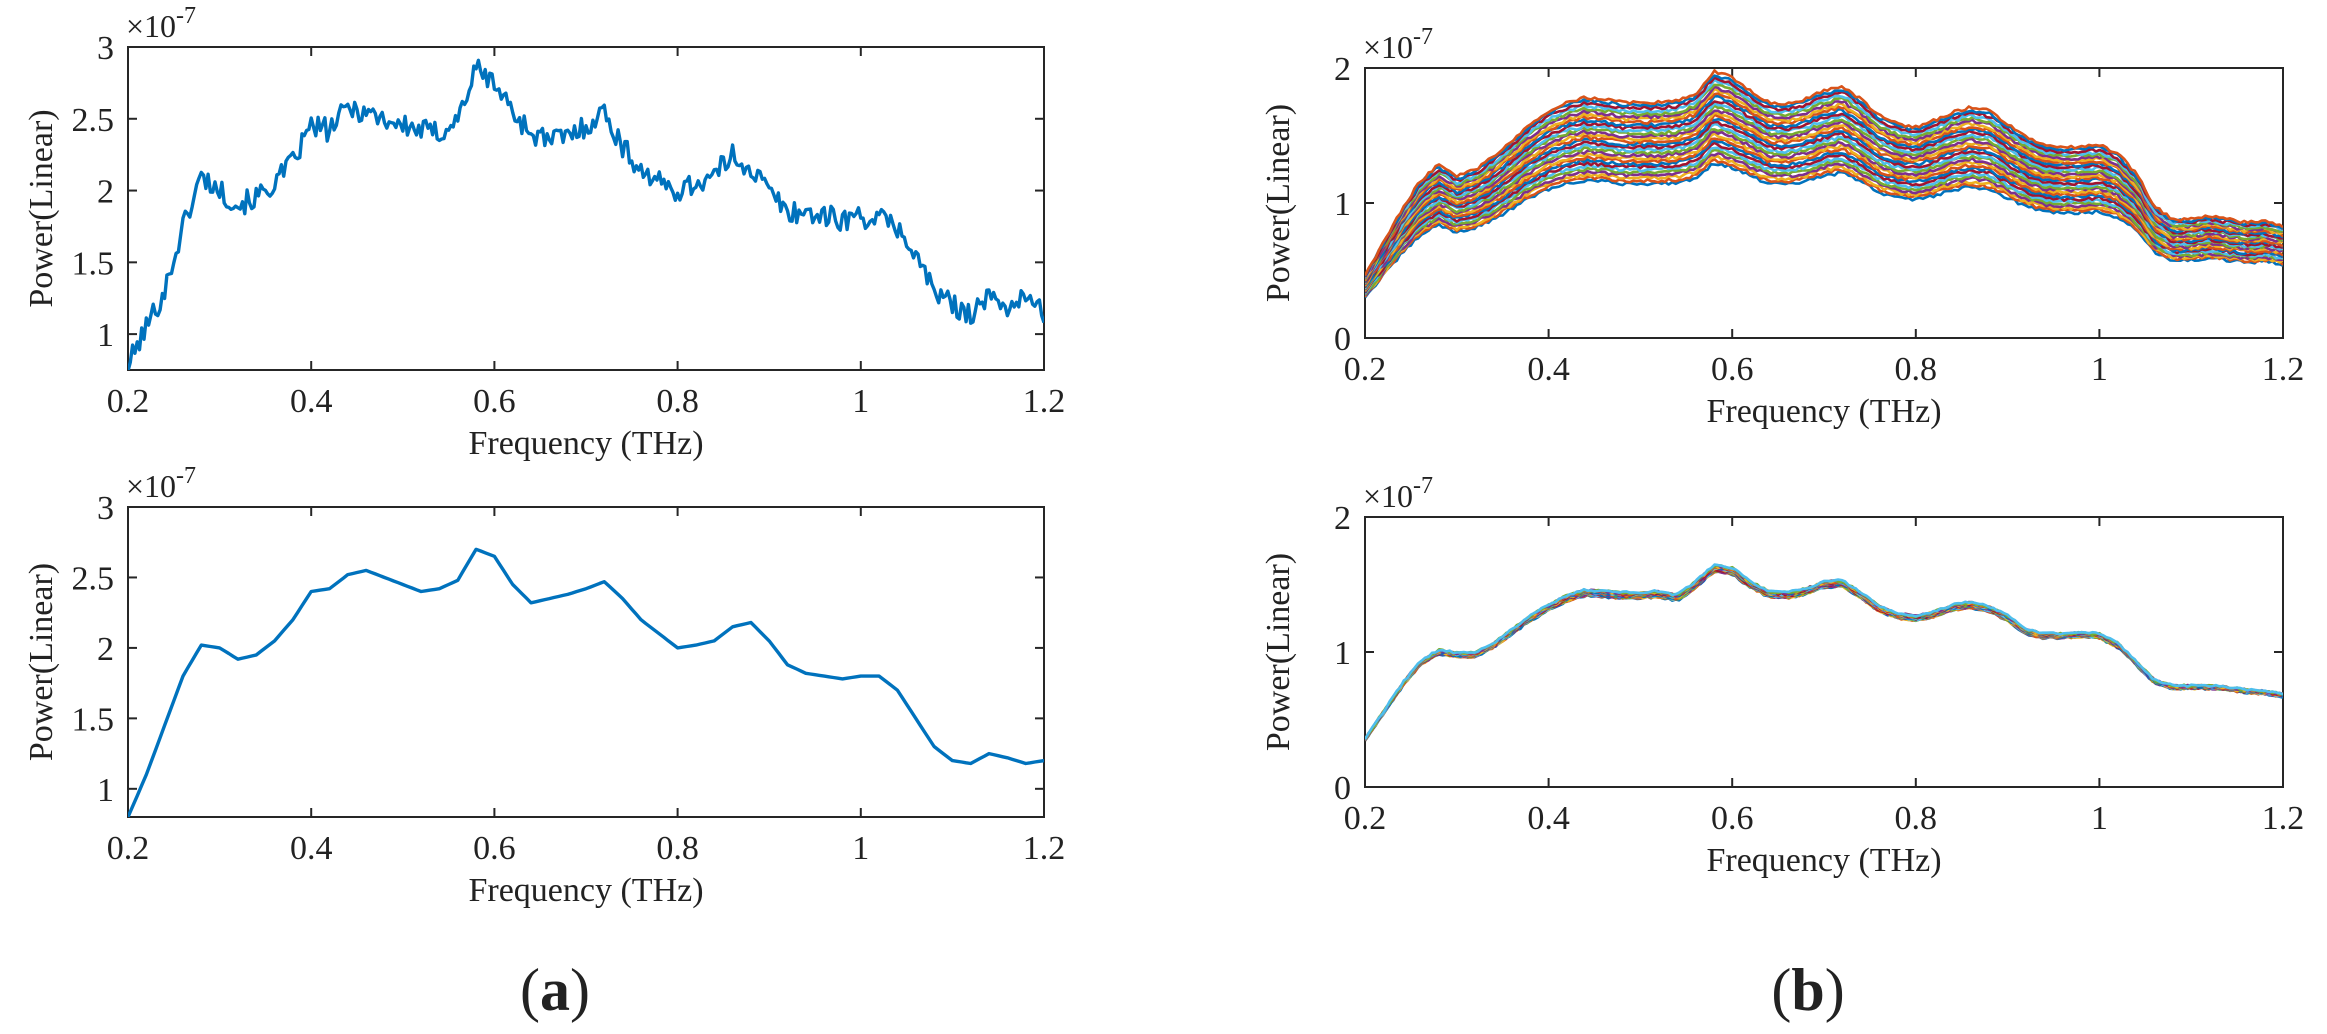  What do you see at coordinates (1807, 990) in the screenshot?
I see `panel-label-b: (b)` at bounding box center [1807, 990].